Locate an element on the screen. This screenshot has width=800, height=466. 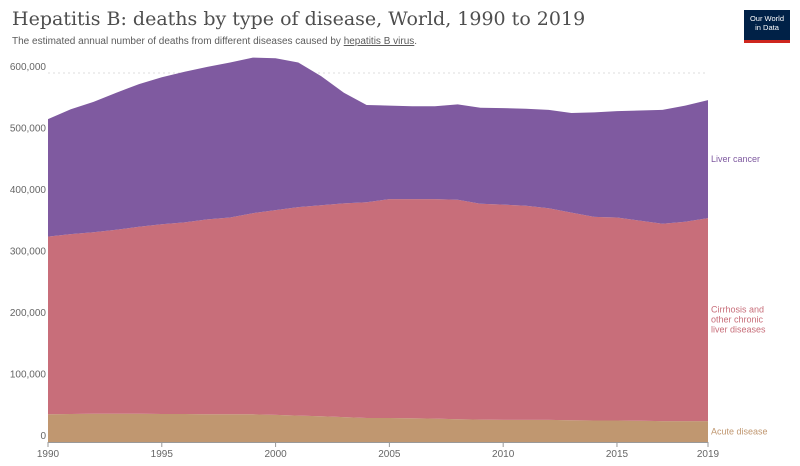
logo-line-2: in Data is located at coordinates (767, 27).